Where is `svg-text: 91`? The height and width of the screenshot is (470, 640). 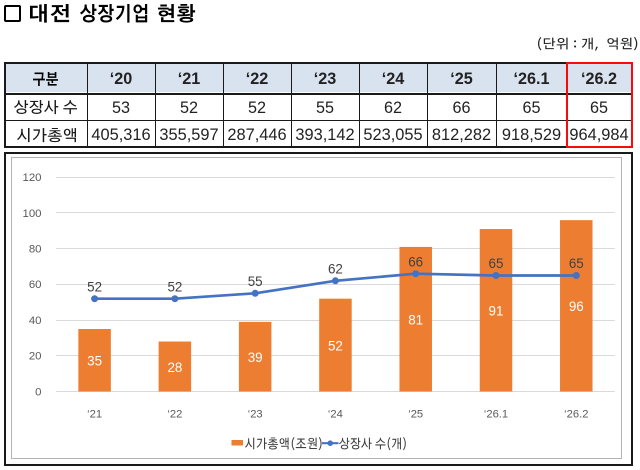
svg-text: 91 is located at coordinates (496, 311).